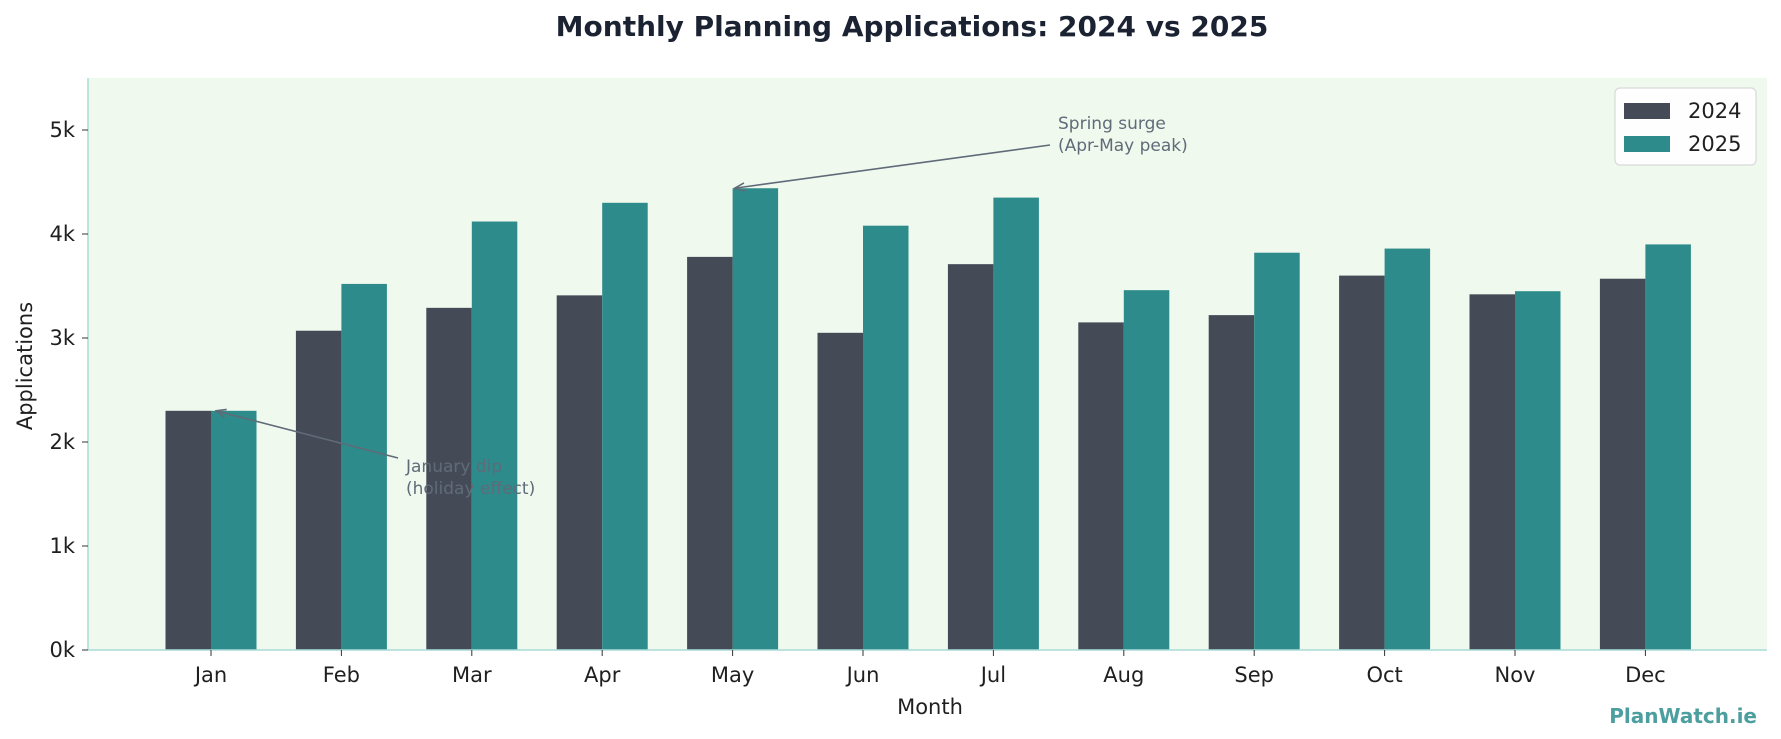 This screenshot has width=1781, height=739. Describe the element at coordinates (1647, 144) in the screenshot. I see `legend-swatch-2025` at that location.